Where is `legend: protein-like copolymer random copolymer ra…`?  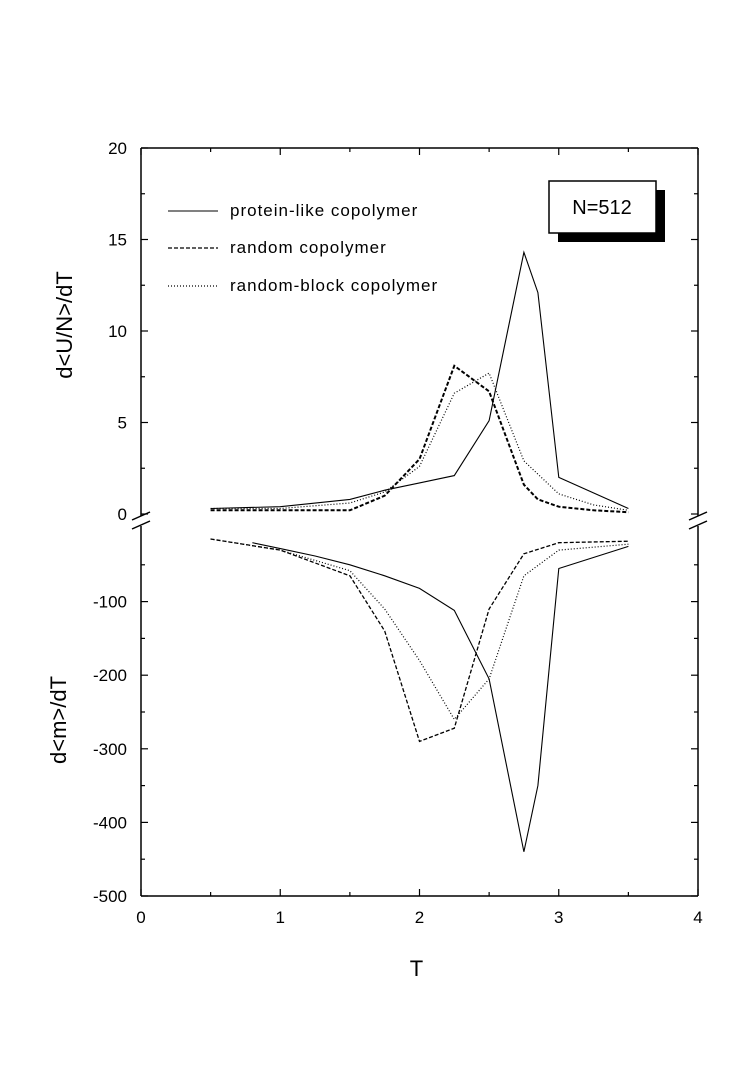
legend: protein-like copolymer random copolymer ra… is located at coordinates (303, 248).